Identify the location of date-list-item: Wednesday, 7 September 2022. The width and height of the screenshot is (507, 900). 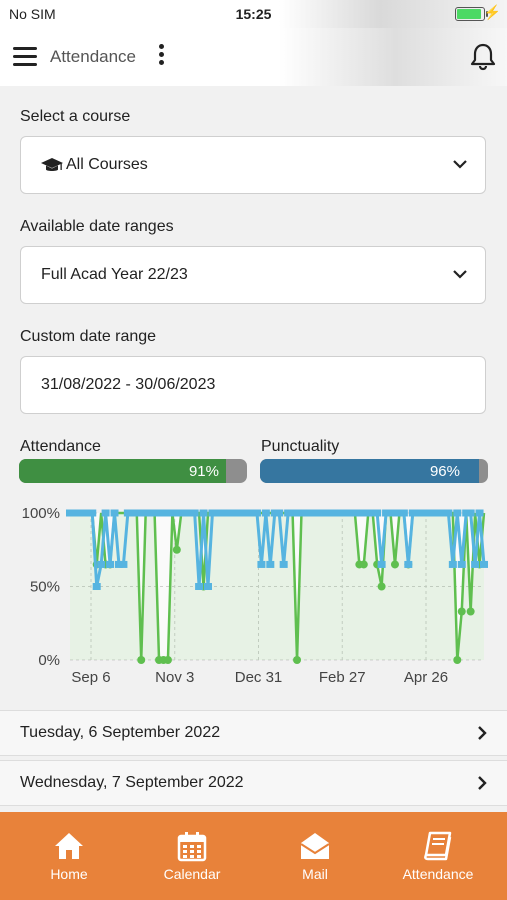
(253, 783).